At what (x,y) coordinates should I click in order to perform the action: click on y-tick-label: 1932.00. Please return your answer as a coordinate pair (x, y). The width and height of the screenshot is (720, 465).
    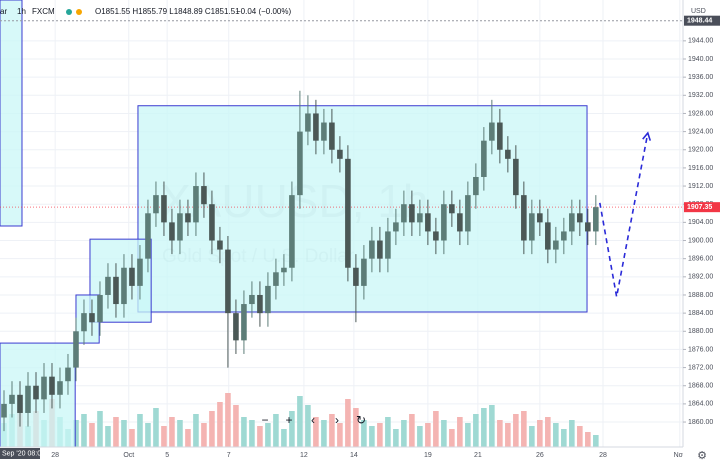
    Looking at the image, I should click on (700, 95).